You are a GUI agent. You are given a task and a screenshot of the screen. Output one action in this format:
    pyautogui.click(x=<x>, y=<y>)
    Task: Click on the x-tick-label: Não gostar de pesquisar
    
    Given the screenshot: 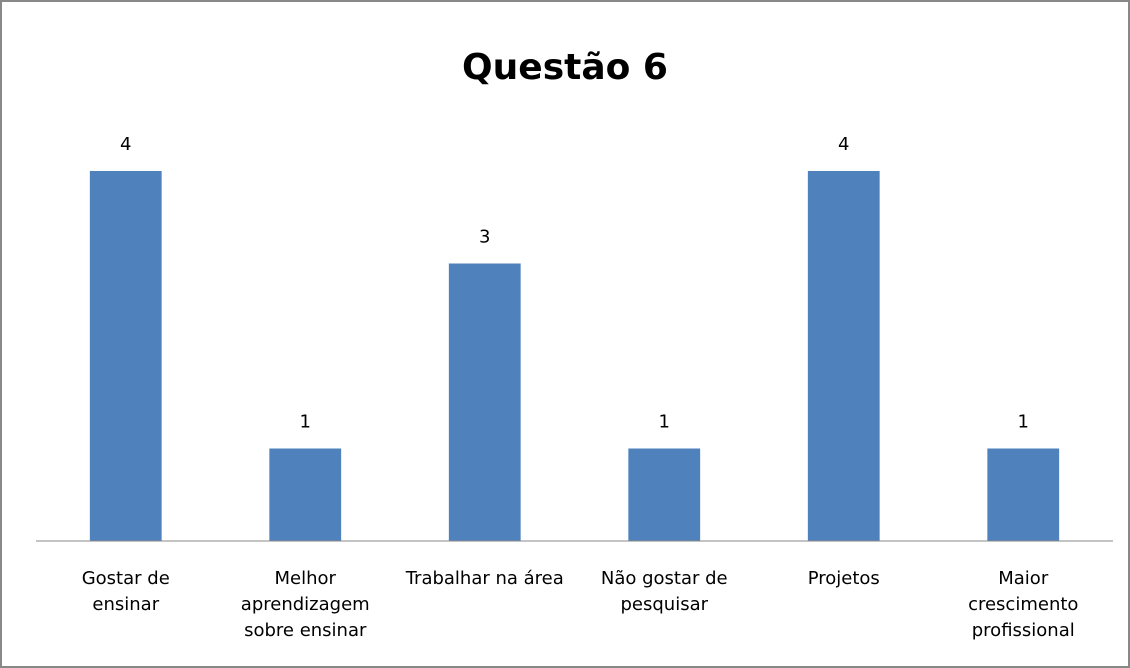 What is the action you would take?
    pyautogui.click(x=664, y=591)
    